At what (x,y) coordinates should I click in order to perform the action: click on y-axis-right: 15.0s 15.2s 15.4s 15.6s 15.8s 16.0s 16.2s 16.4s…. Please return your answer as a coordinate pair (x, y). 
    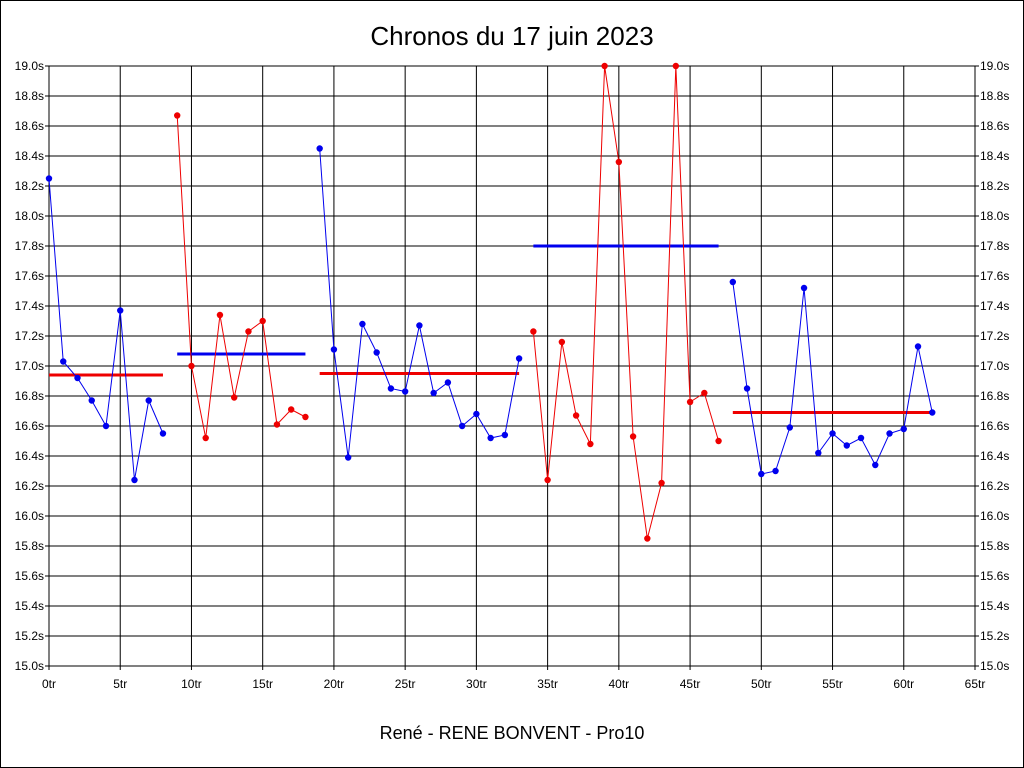
    Looking at the image, I should click on (992, 366).